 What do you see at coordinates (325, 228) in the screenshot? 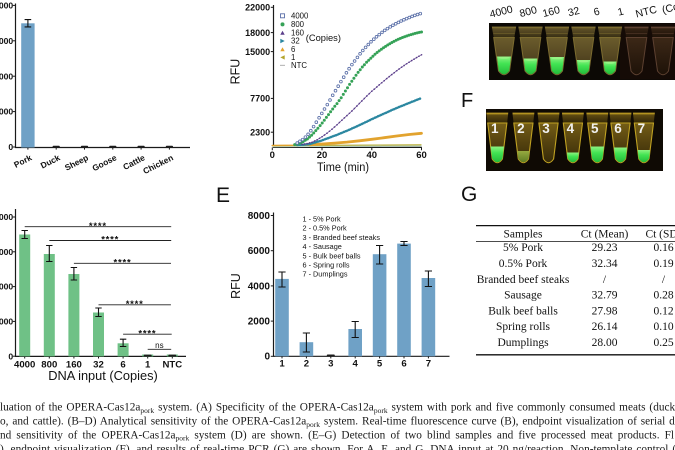
I see `svg-text: 2 - 0.5% Pork` at bounding box center [325, 228].